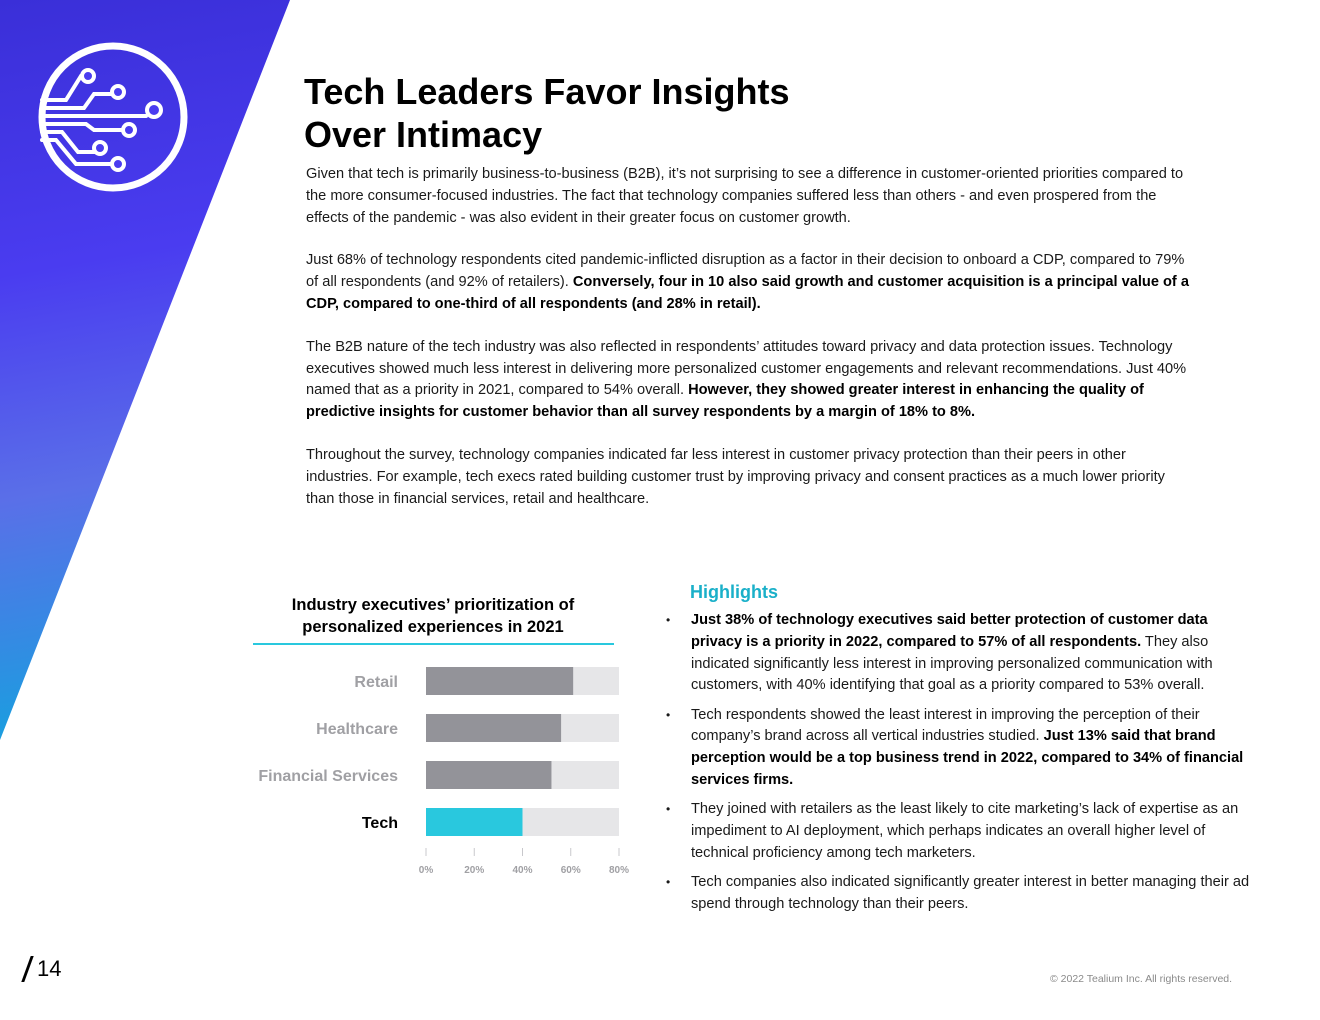 This screenshot has width=1320, height=1020. What do you see at coordinates (423, 134) in the screenshot?
I see `title-line-2: Over Intimacy` at bounding box center [423, 134].